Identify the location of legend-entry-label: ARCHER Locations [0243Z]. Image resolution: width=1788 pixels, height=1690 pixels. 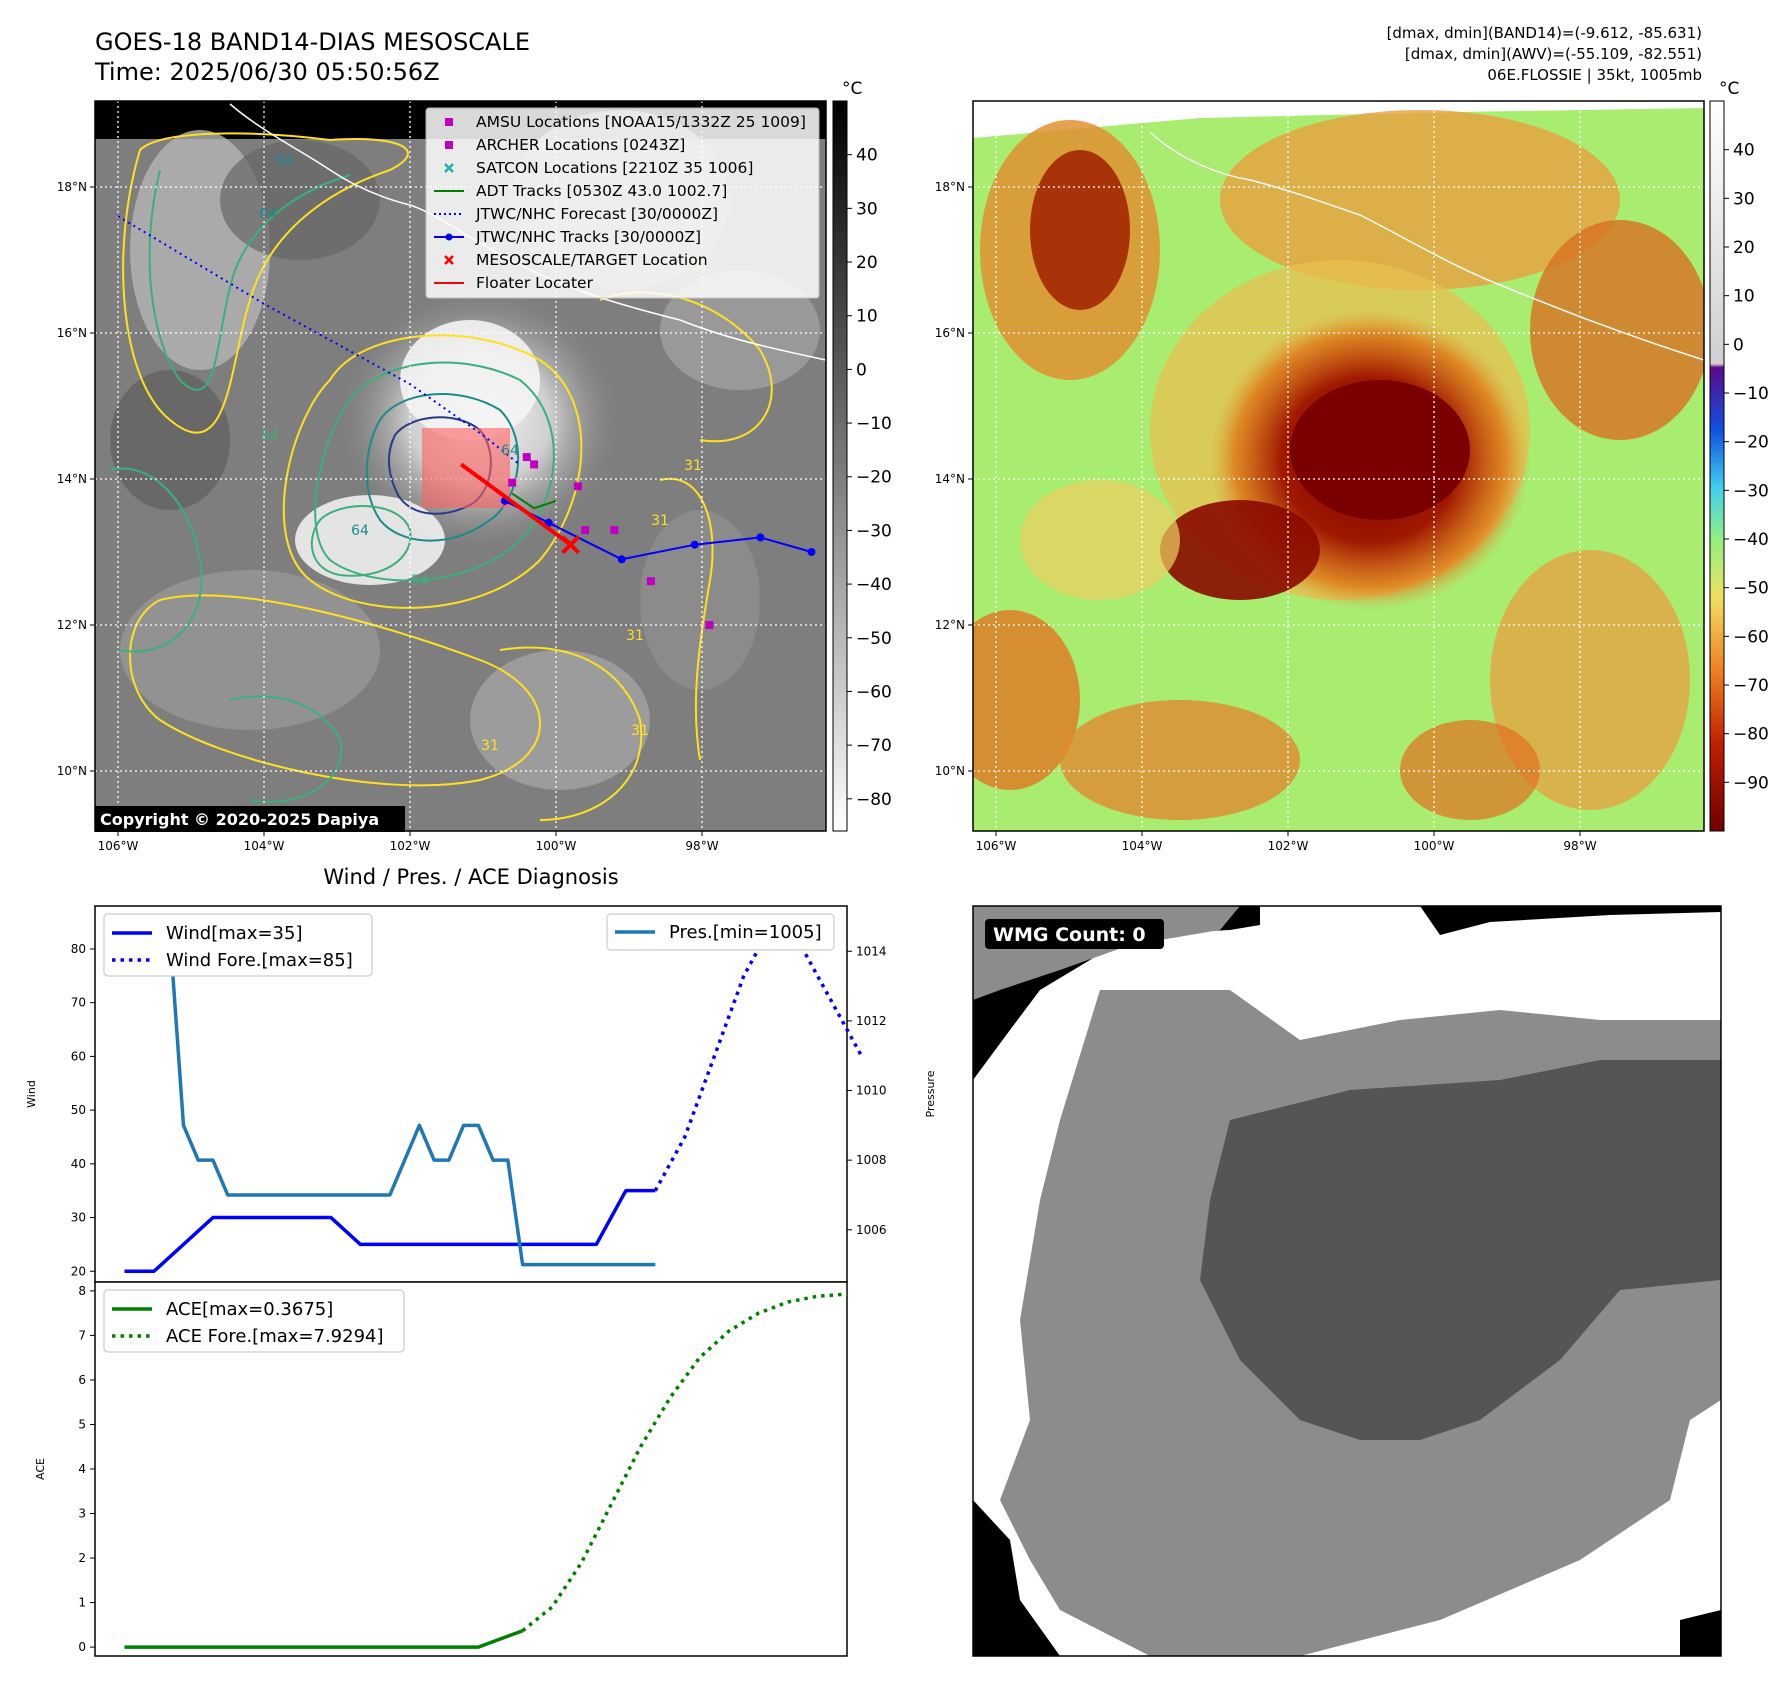
(580, 145).